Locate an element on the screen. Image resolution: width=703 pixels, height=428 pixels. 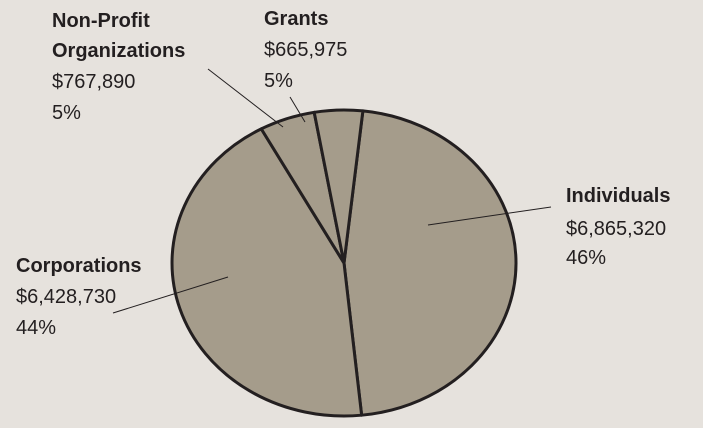
label-non-profit-name-line1: Non-Profit is located at coordinates (101, 21).